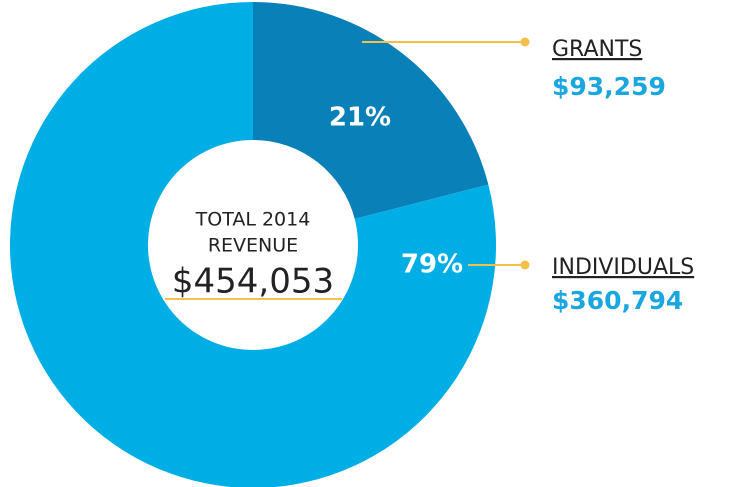  What do you see at coordinates (609, 86) in the screenshot?
I see `legend-amount: $93,259` at bounding box center [609, 86].